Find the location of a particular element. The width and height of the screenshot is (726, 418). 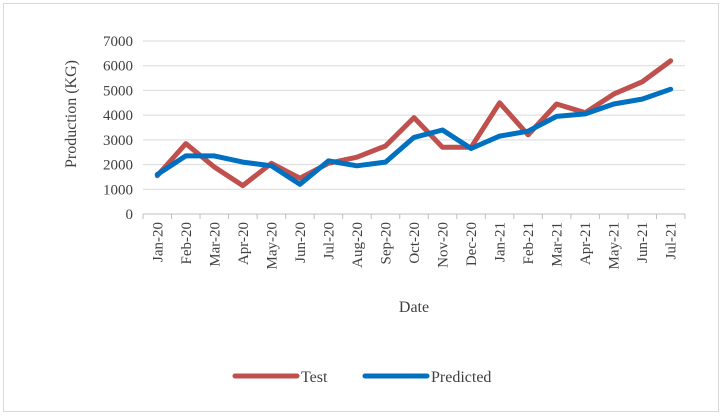

legend: Test Predicted is located at coordinates (361, 377).